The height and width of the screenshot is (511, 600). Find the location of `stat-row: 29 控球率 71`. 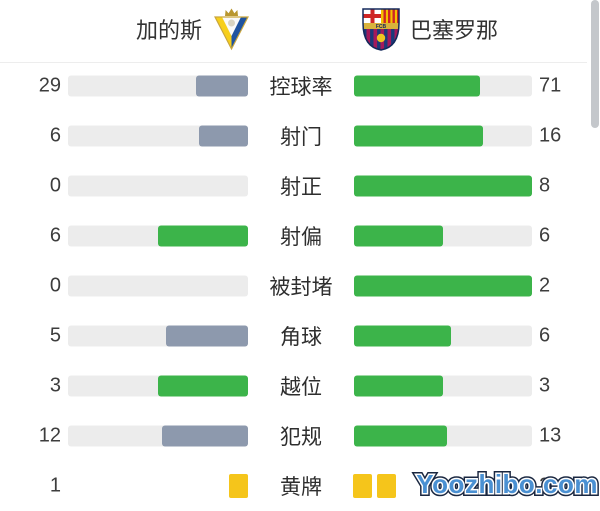

stat-row: 29 控球率 71 is located at coordinates (300, 86).